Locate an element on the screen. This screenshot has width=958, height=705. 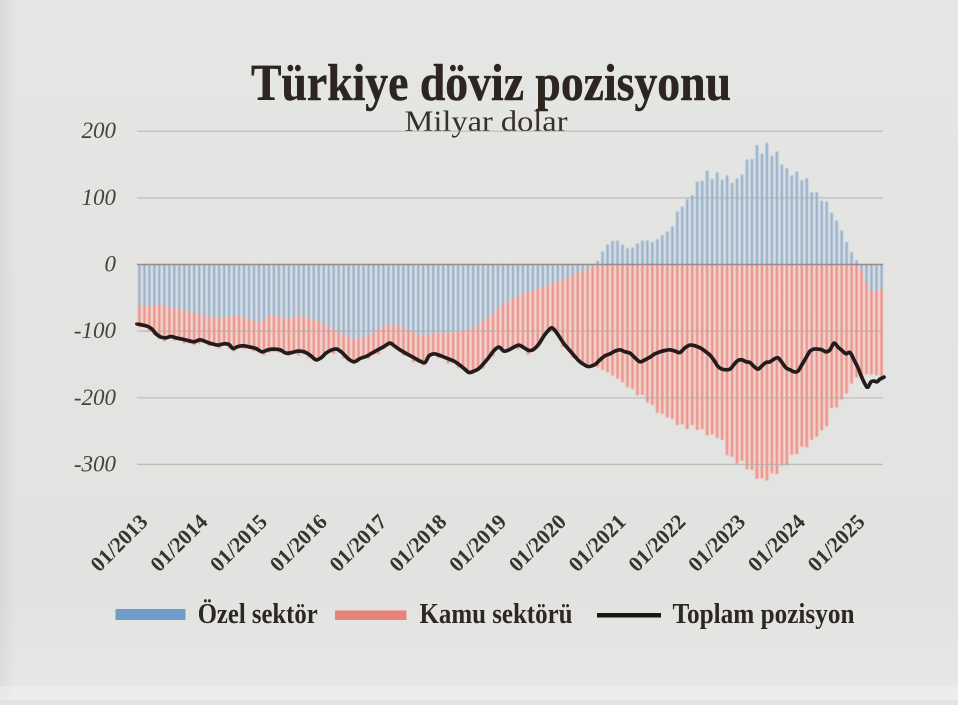
svg-text: 200 is located at coordinates (99, 130).